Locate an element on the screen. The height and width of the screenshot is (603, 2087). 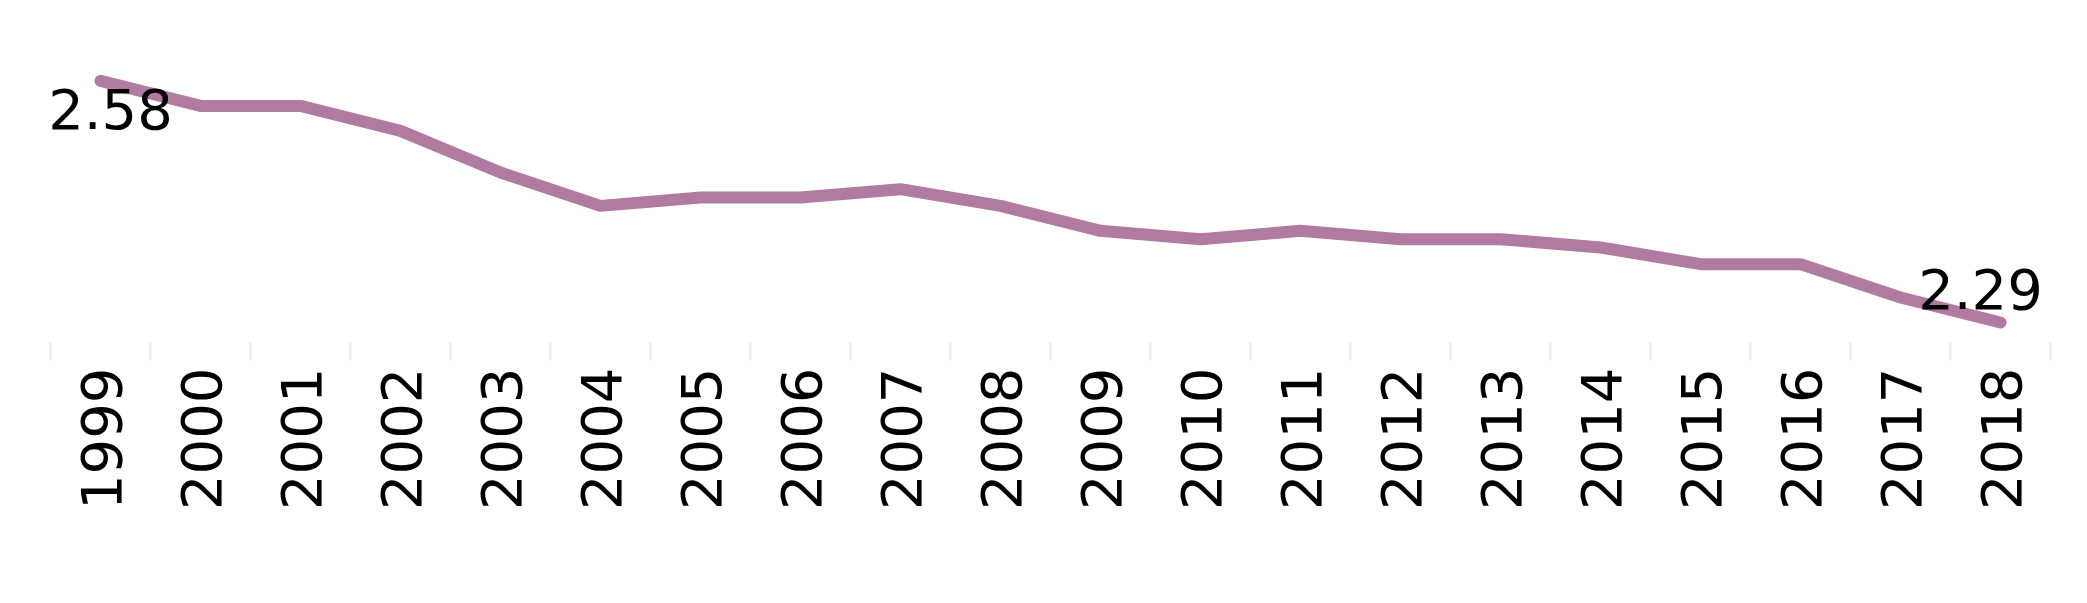
x-tick-label: 2001 is located at coordinates (301, 439).